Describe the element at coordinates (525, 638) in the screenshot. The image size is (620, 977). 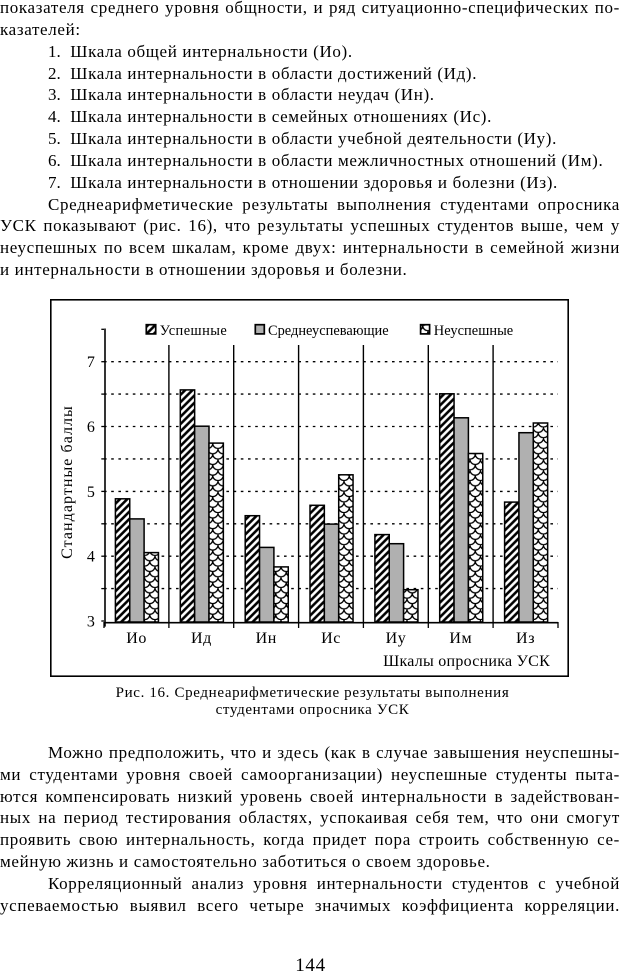
I see `svg-text: Из` at that location.